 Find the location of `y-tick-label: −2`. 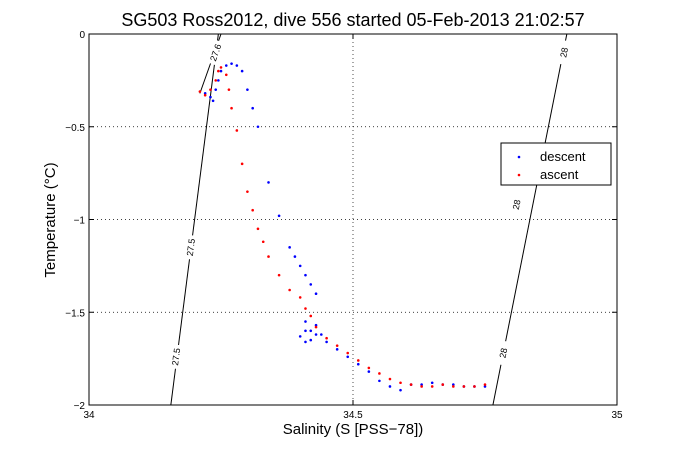

y-tick-label: −2 is located at coordinates (80, 406).